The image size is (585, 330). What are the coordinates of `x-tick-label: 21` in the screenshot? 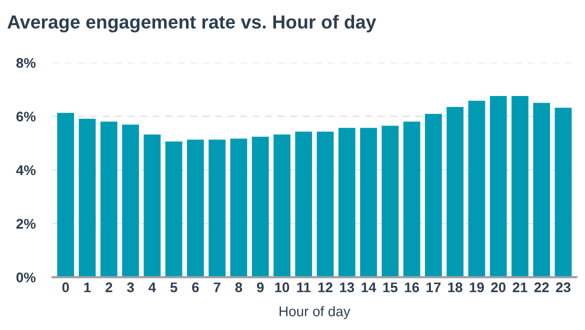 It's located at (520, 287).